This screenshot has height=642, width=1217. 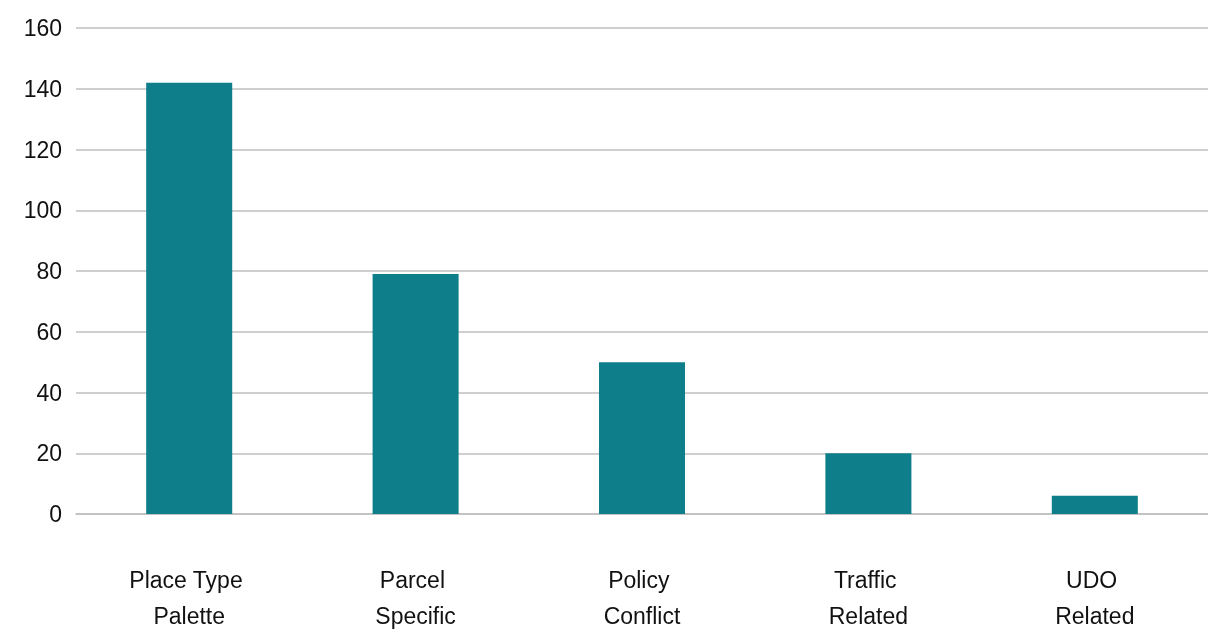 I want to click on y-tick-label: 160, so click(x=42, y=28).